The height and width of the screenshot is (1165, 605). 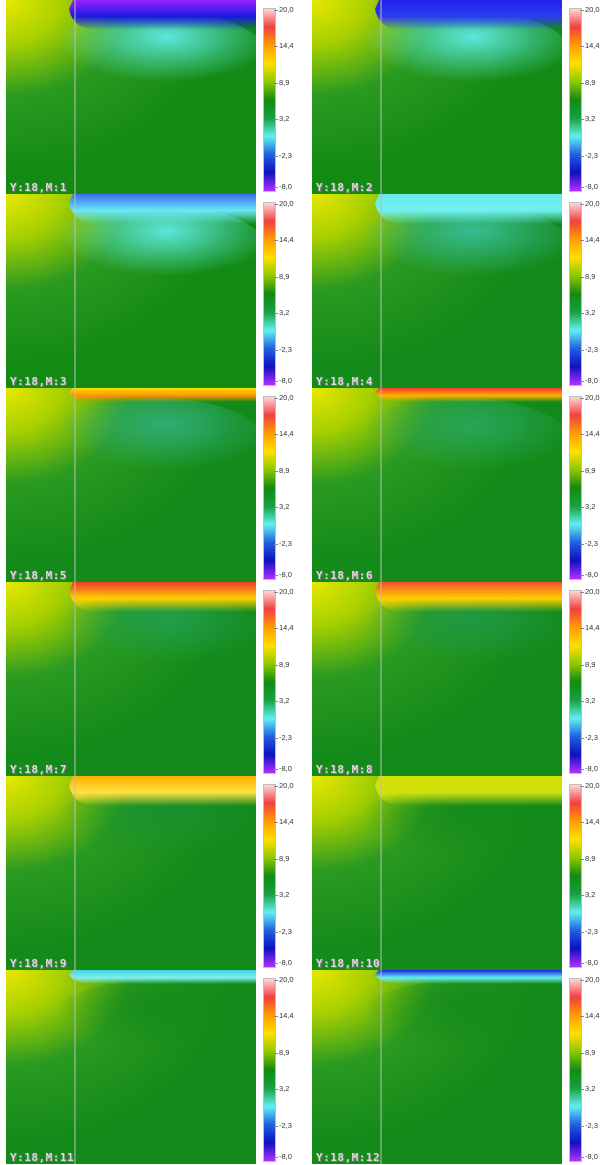 I want to click on panel-label: Y:18,M:5, so click(x=38, y=575).